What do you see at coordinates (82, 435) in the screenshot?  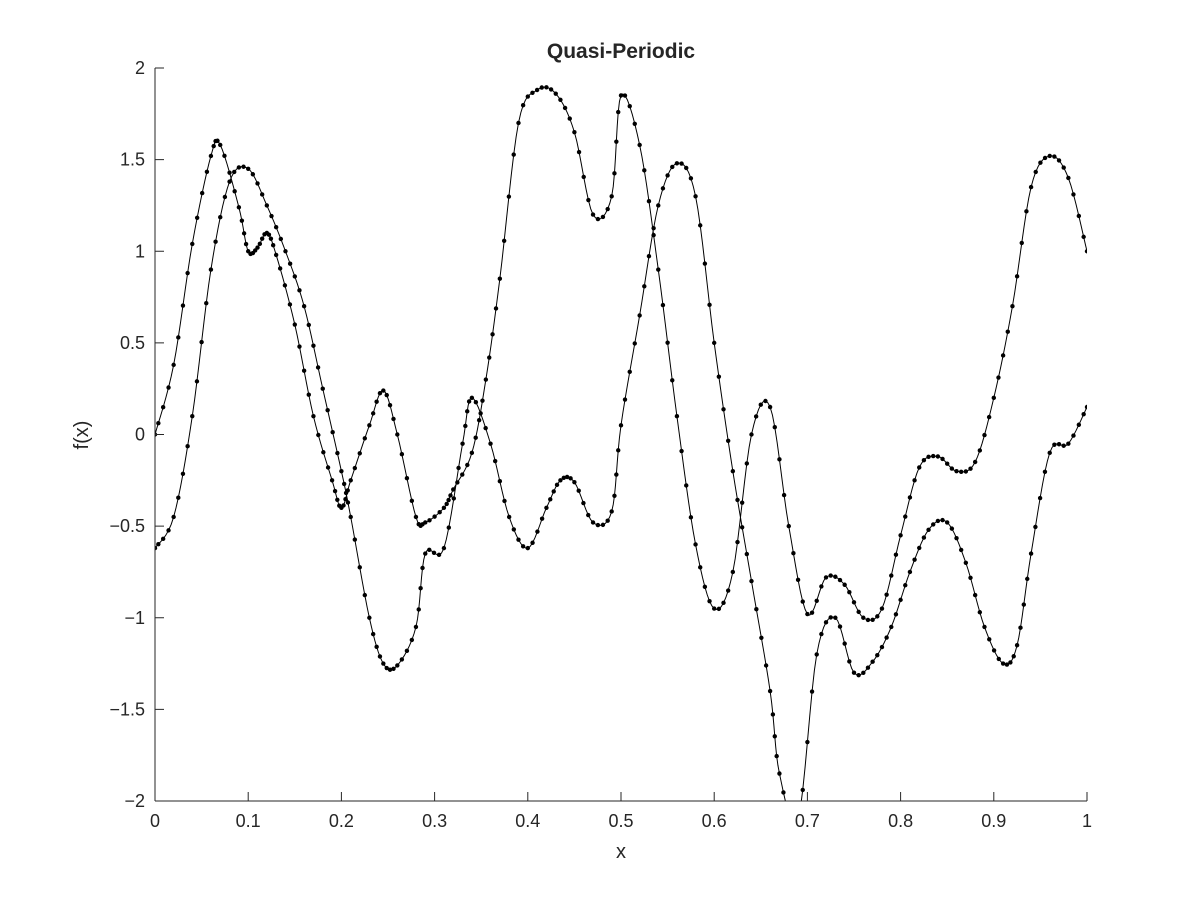 I see `y-axis-label: f(x)` at bounding box center [82, 435].